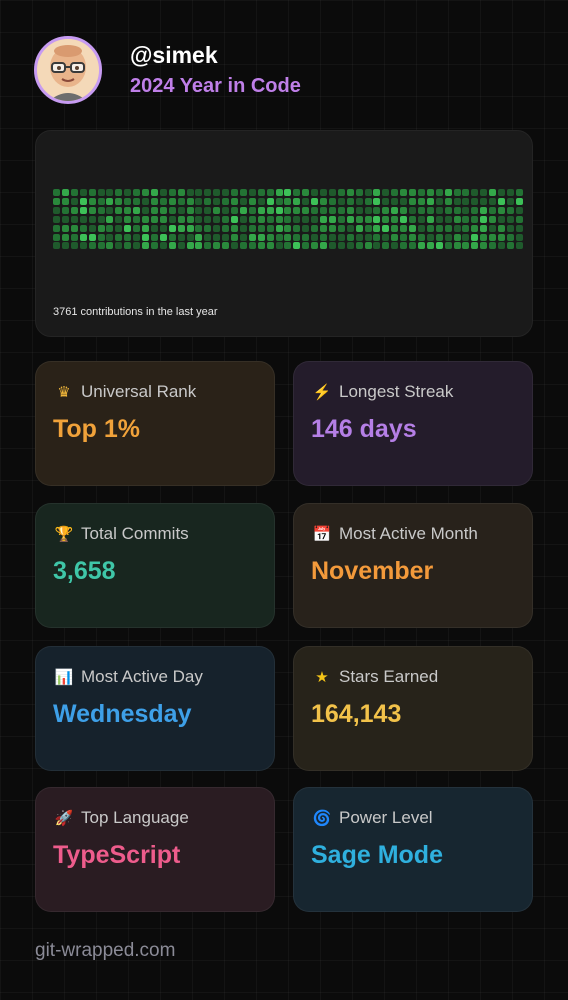 The height and width of the screenshot is (1000, 568). I want to click on stat-label-row: ♛ Universal Rank, so click(124, 392).